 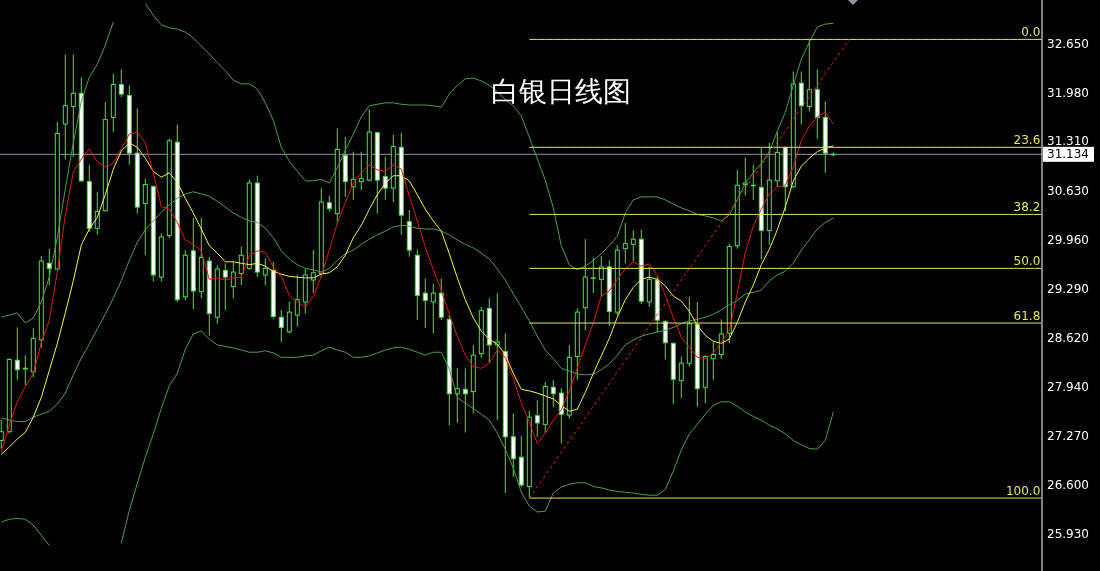 I want to click on y-tick-label: 25.930, so click(x=1068, y=533).